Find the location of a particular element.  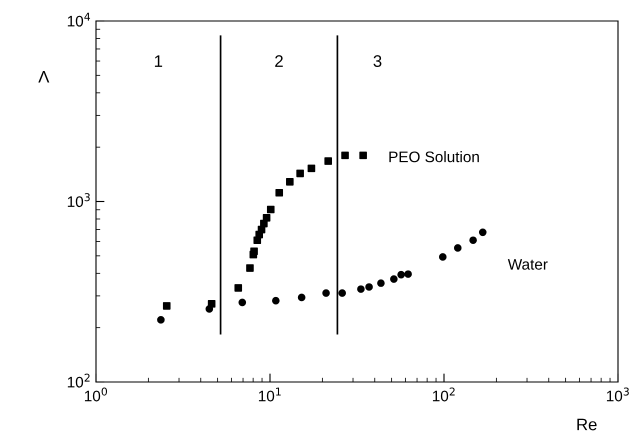

y-tick-label: 10$^{2}$ is located at coordinates (79, 381).